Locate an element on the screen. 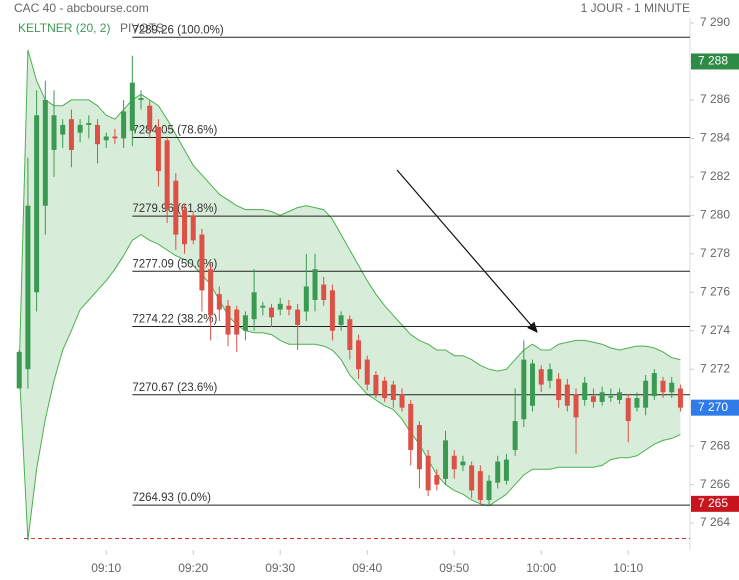  x-tick-label: 09:20 is located at coordinates (193, 568).